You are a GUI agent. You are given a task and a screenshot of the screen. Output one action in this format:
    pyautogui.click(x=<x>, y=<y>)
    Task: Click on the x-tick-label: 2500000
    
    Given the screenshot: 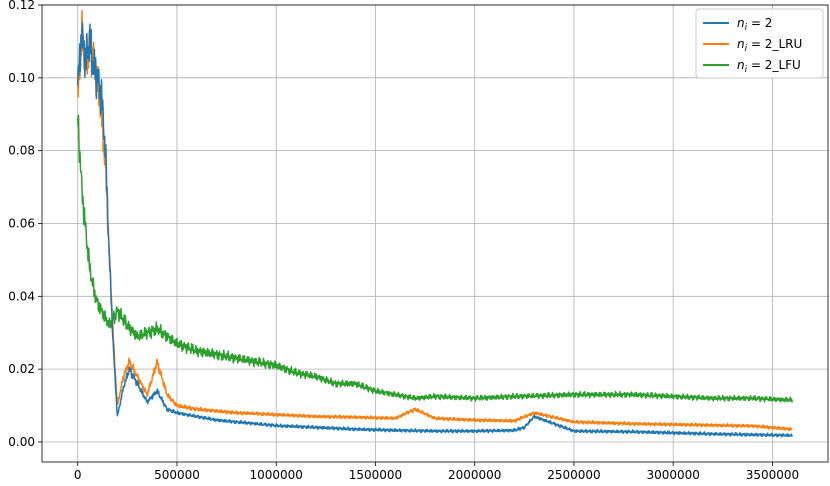 What is the action you would take?
    pyautogui.click(x=573, y=475)
    